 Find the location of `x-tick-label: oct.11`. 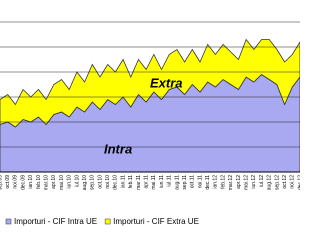

x-tick-label: oct.11 is located at coordinates (193, 181).